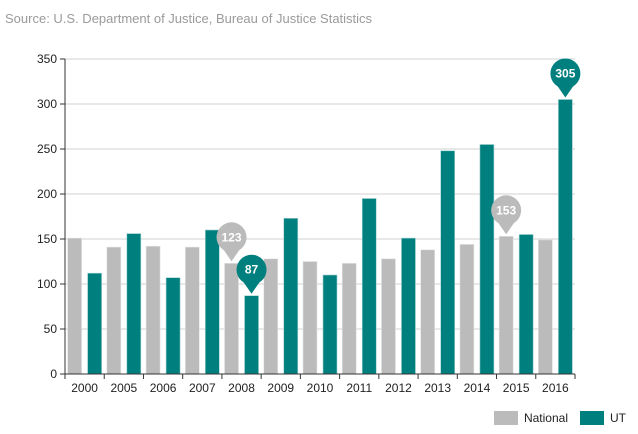  Describe the element at coordinates (47, 194) in the screenshot. I see `y-tick-label: 200` at that location.